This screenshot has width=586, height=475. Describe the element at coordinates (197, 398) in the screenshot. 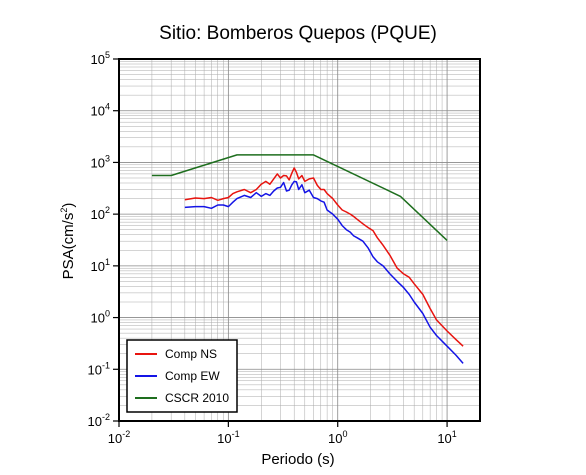

I see `legend-label-cscr-2010: CSCR 2010` at that location.